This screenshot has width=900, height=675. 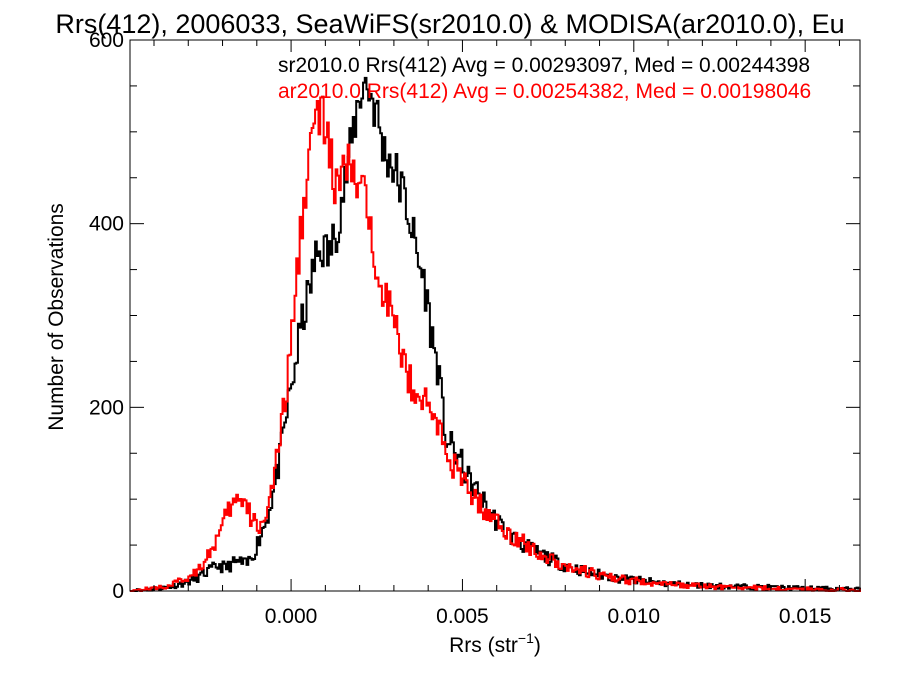 What do you see at coordinates (106, 407) in the screenshot?
I see `y-tick-label: 200` at bounding box center [106, 407].